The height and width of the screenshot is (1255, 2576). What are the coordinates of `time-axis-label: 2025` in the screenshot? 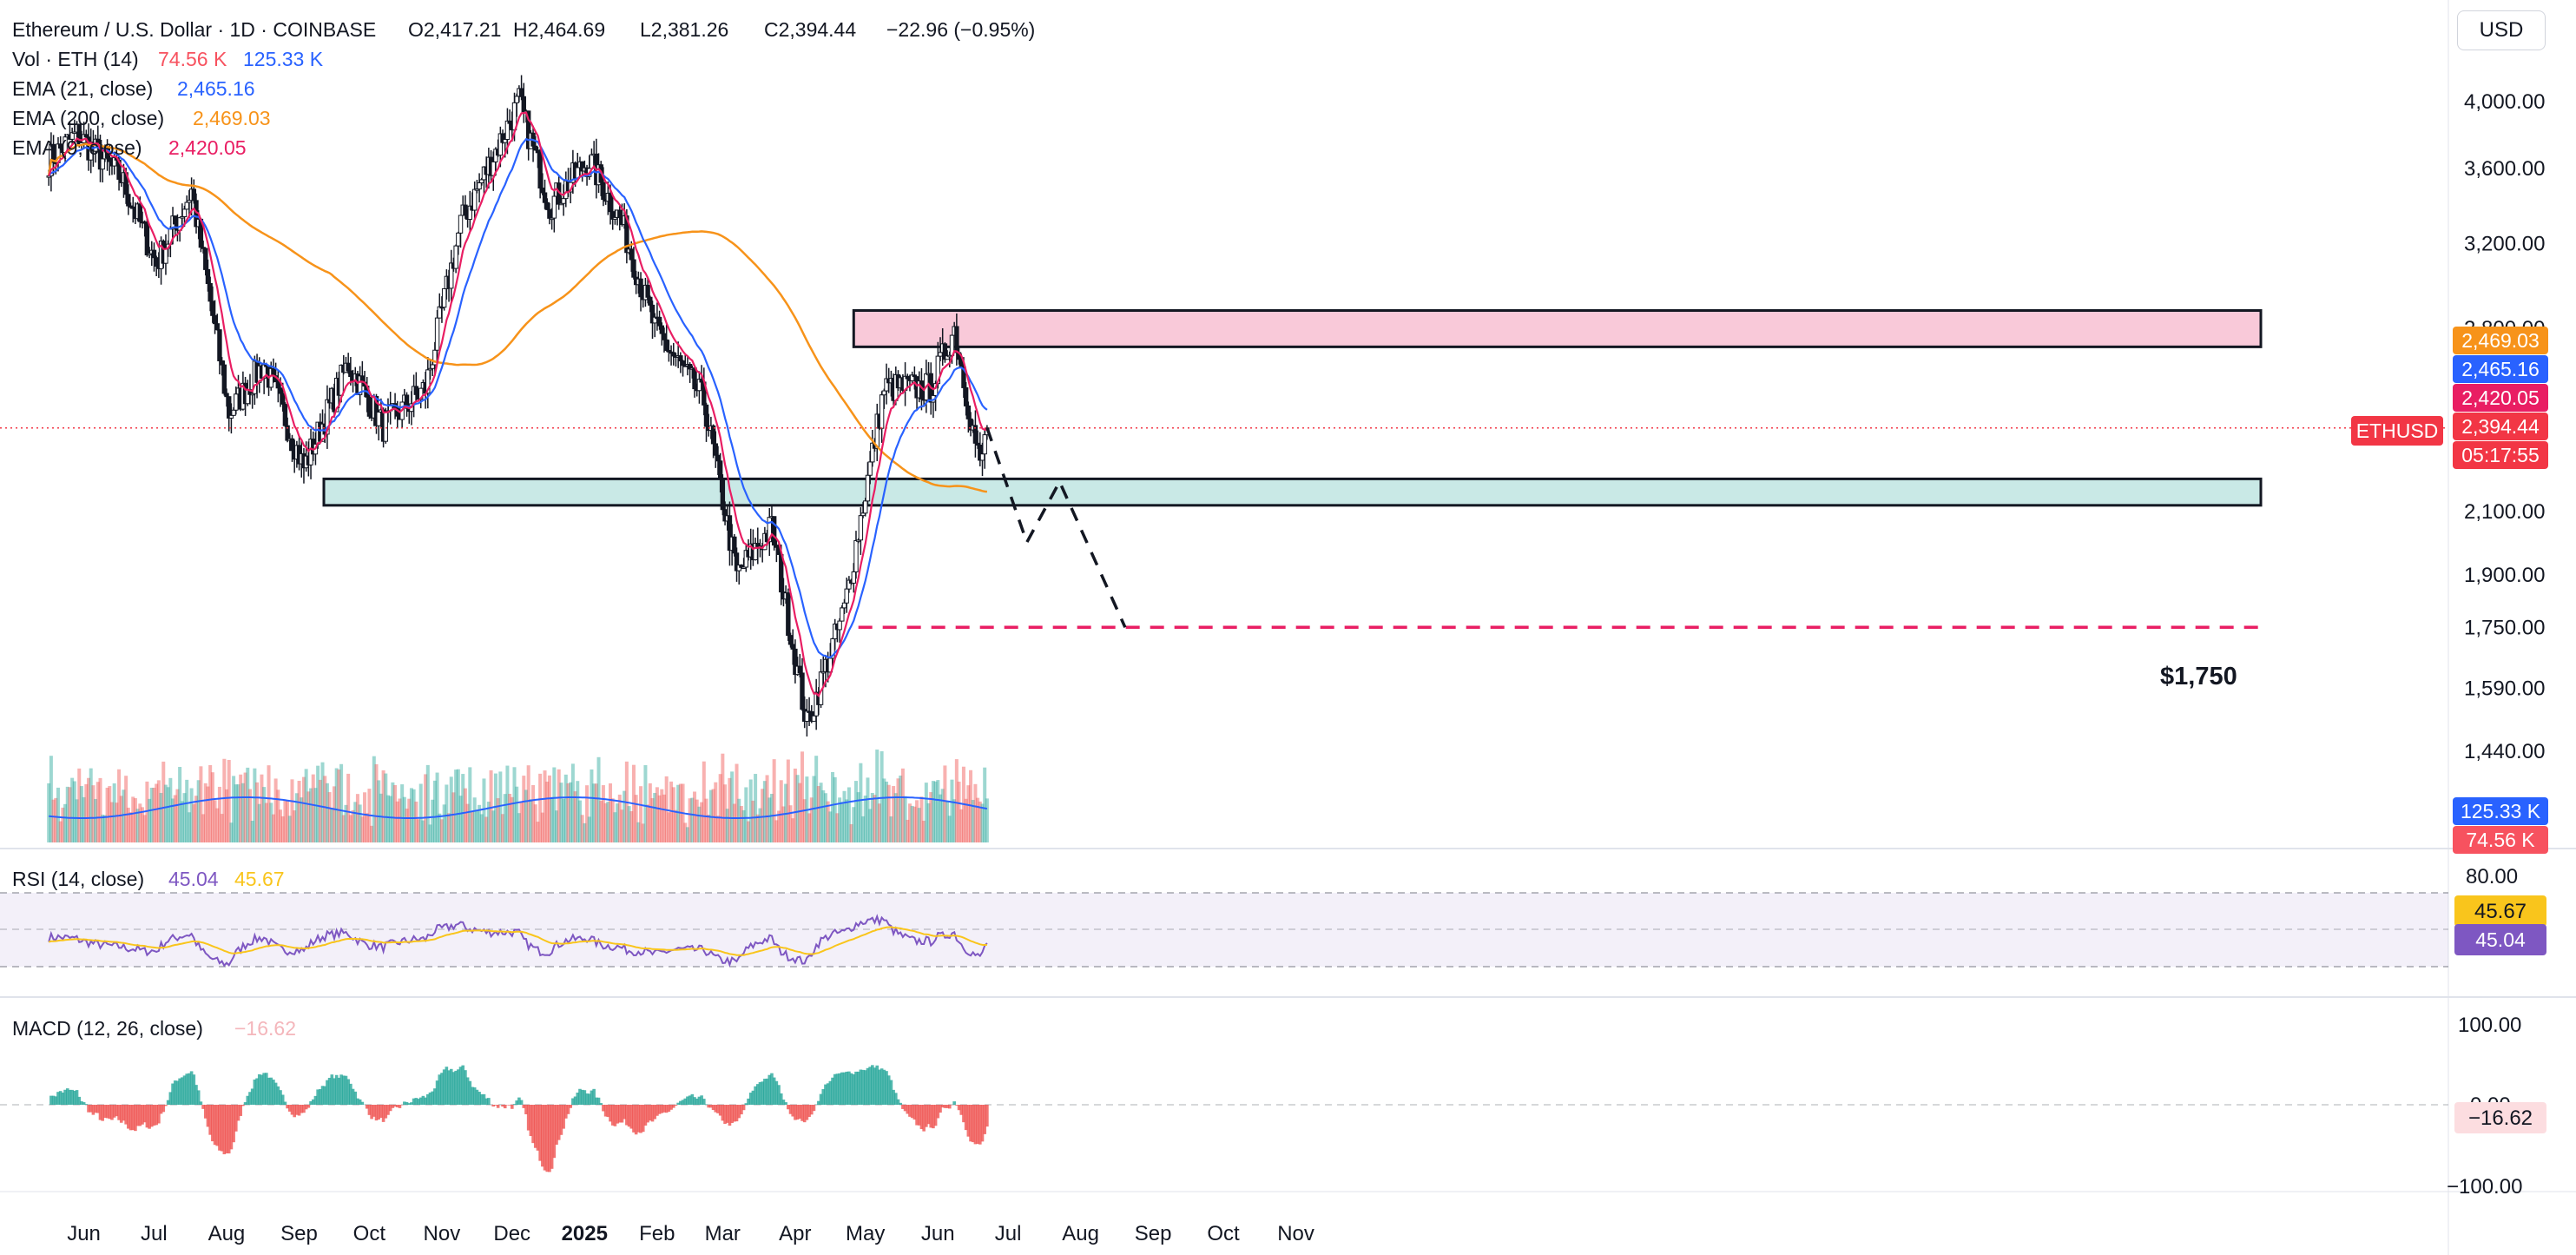 It's located at (585, 1233).